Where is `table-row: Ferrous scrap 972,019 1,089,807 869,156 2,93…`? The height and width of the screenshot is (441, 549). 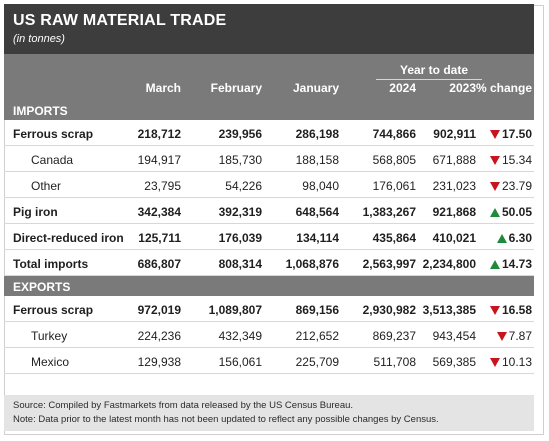
table-row: Ferrous scrap 972,019 1,089,807 869,156 2,93… is located at coordinates (269, 309).